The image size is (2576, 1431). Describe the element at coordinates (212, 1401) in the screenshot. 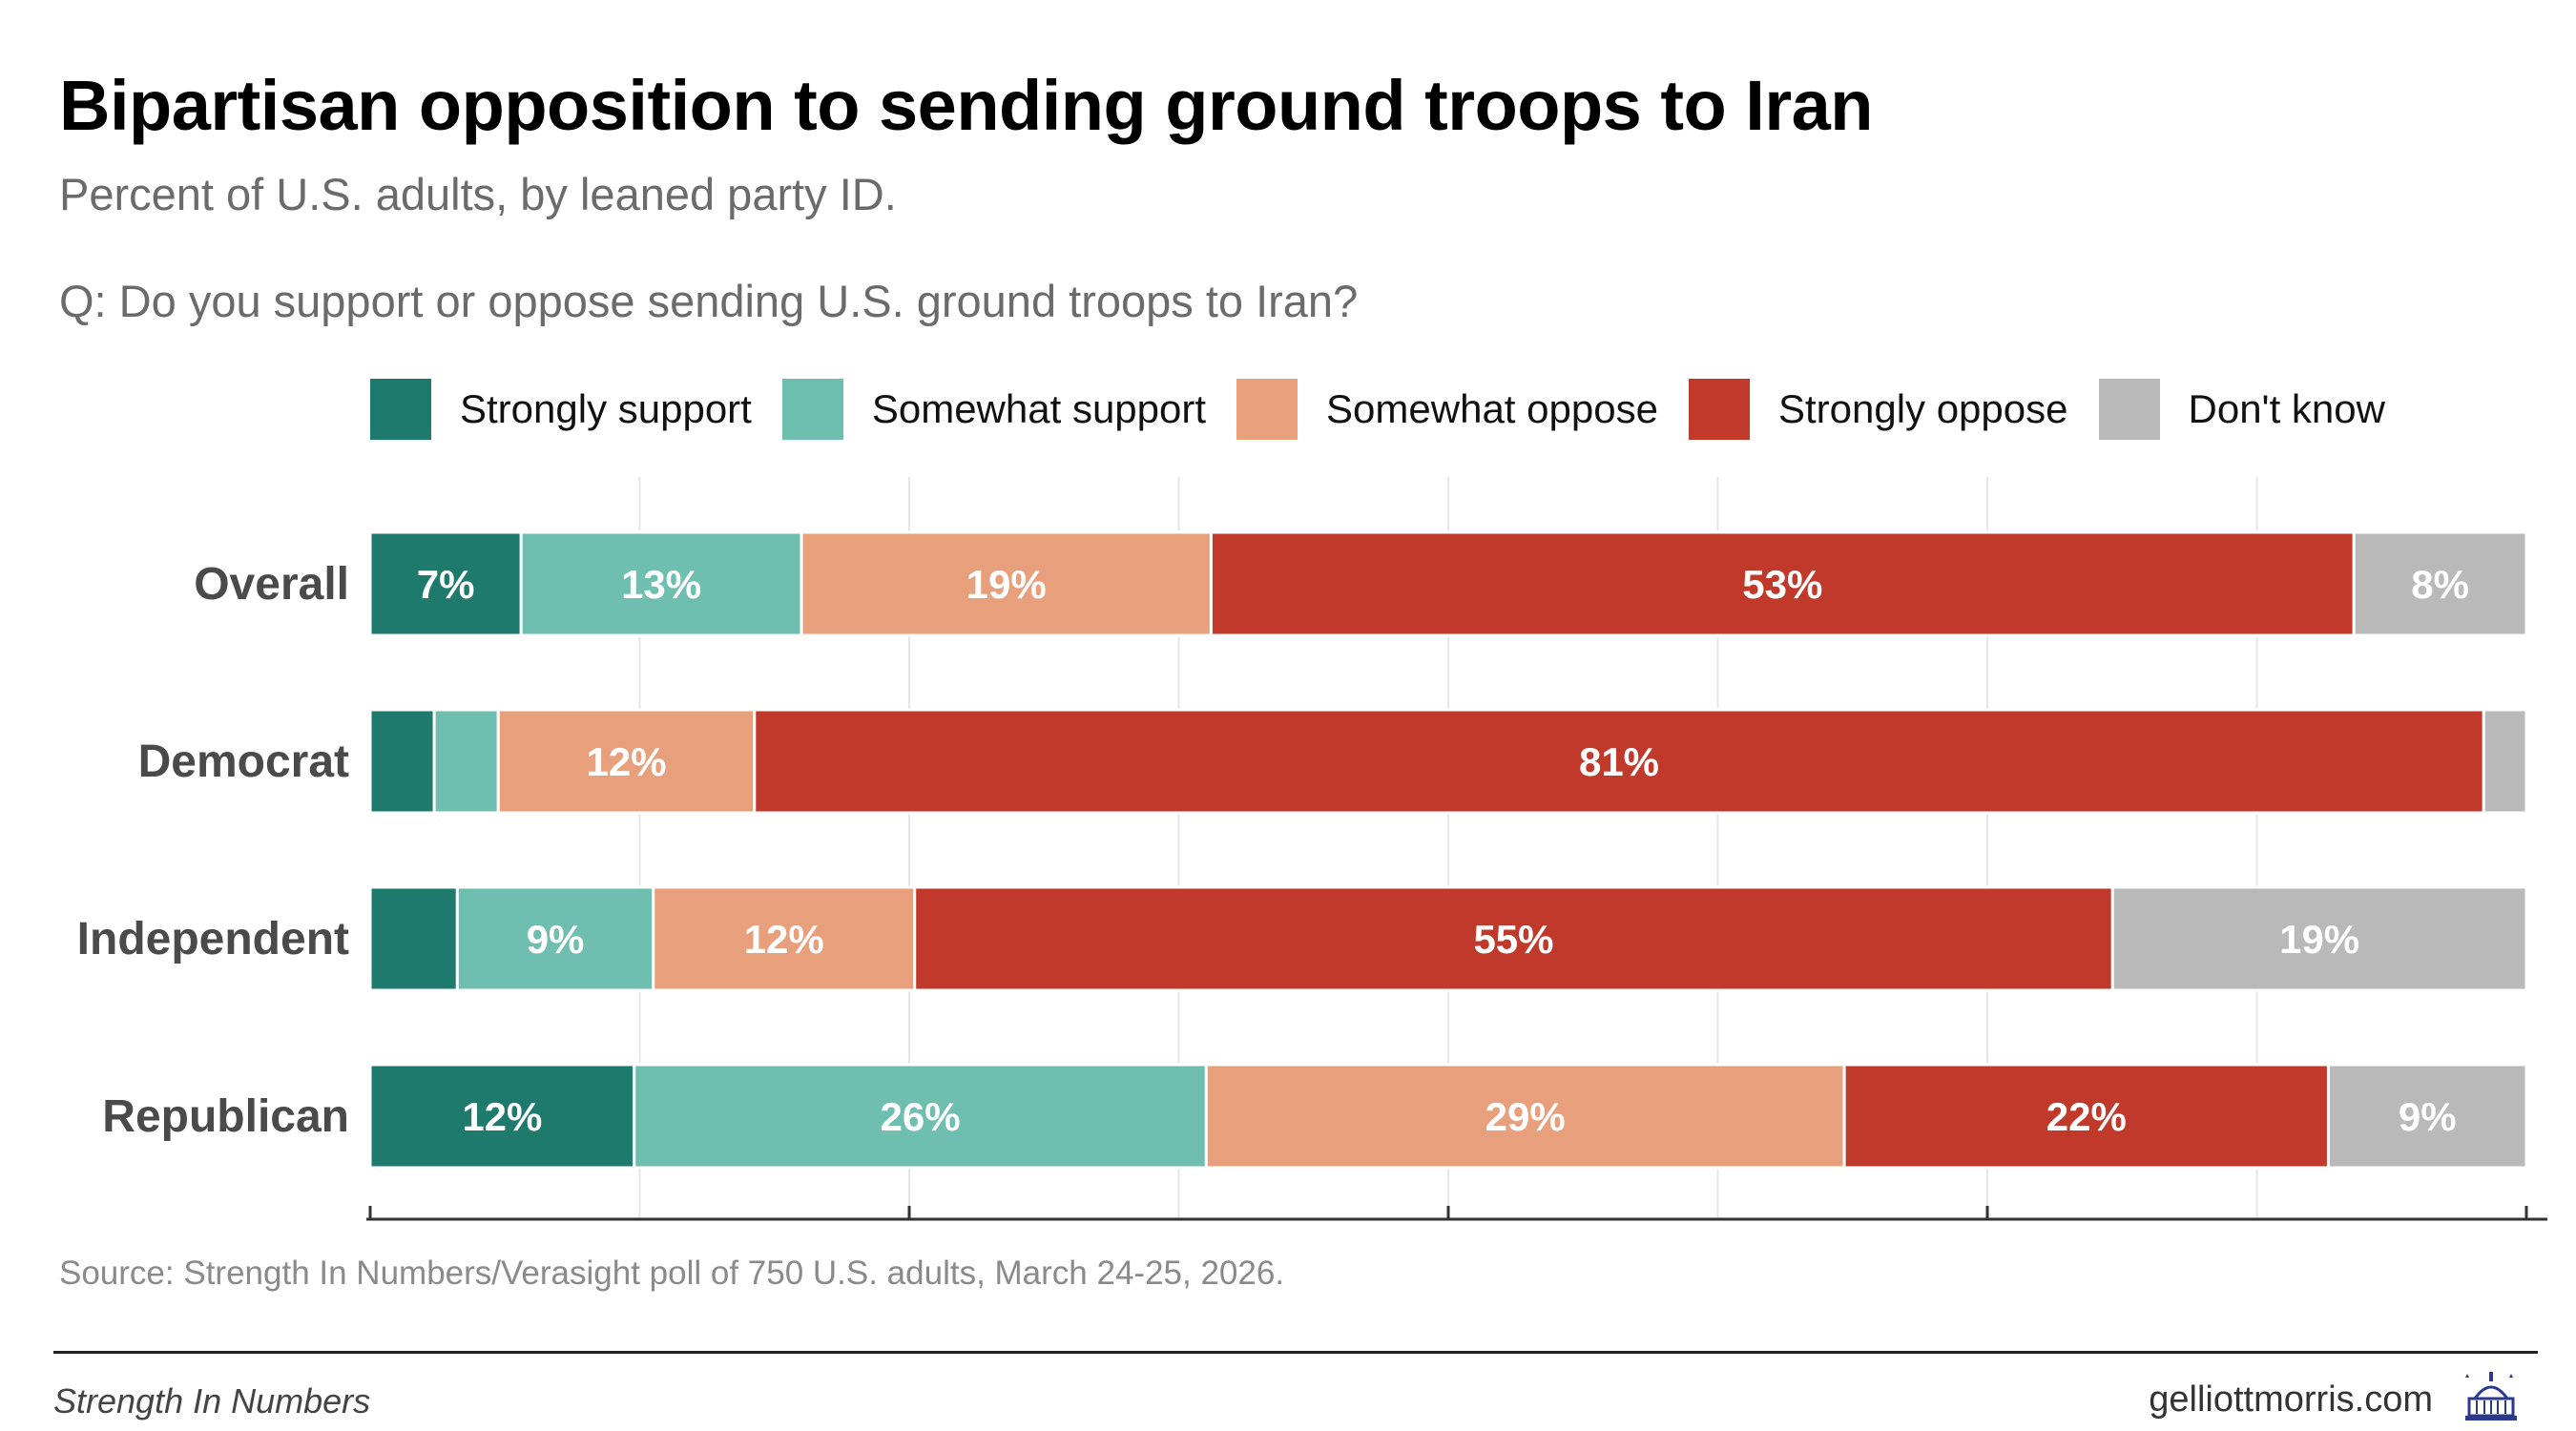

I see `footer-brand: Strength In Numbers` at that location.